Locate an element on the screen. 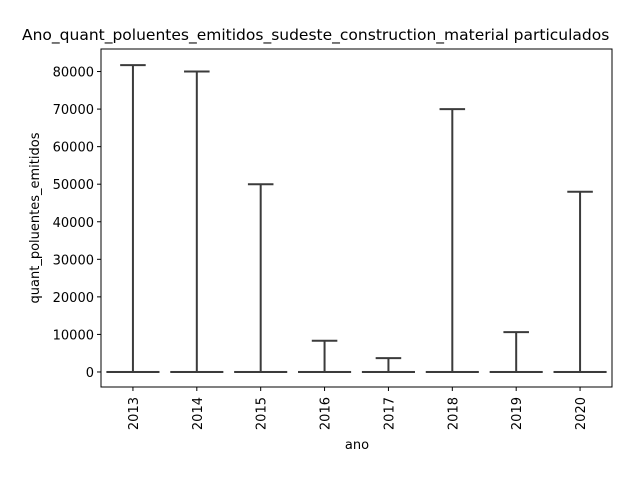 The height and width of the screenshot is (480, 640). y-axis-title: quant_poluentes_emitidos is located at coordinates (35, 217).